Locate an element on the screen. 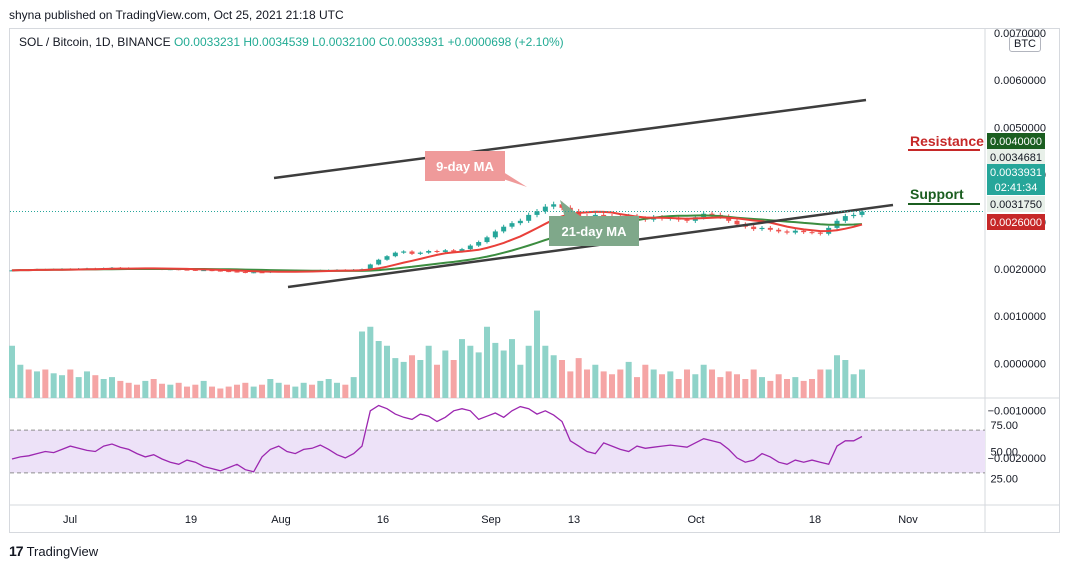 The height and width of the screenshot is (568, 1071). price-tag-label: 0.0033931 is located at coordinates (1016, 173).